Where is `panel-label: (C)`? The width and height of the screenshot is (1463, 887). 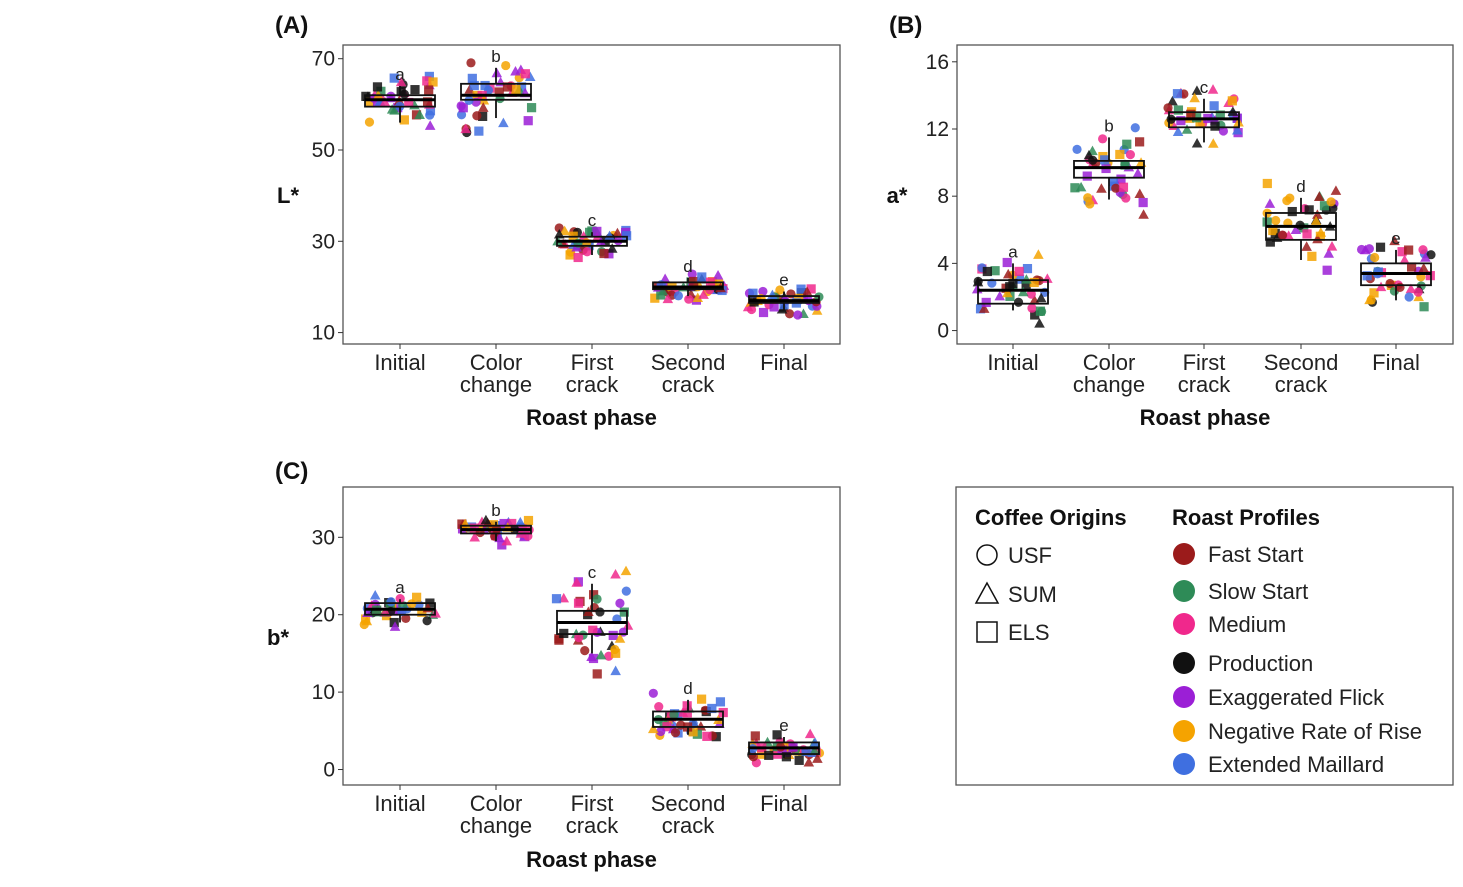 panel-label: (C) is located at coordinates (291, 471).